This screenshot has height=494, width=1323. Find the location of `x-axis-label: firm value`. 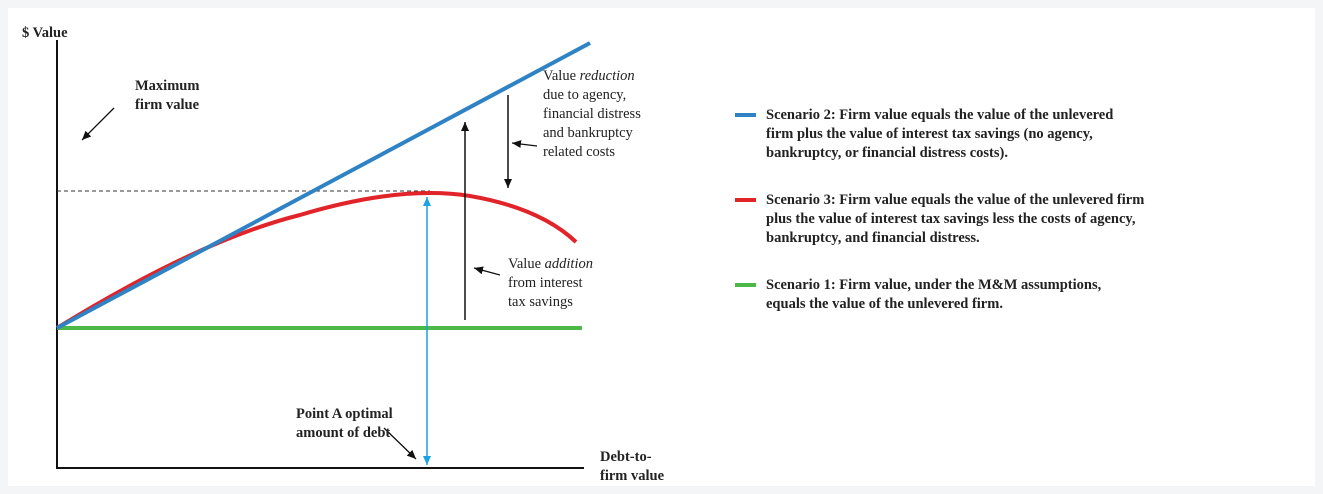

x-axis-label: firm value is located at coordinates (632, 476).